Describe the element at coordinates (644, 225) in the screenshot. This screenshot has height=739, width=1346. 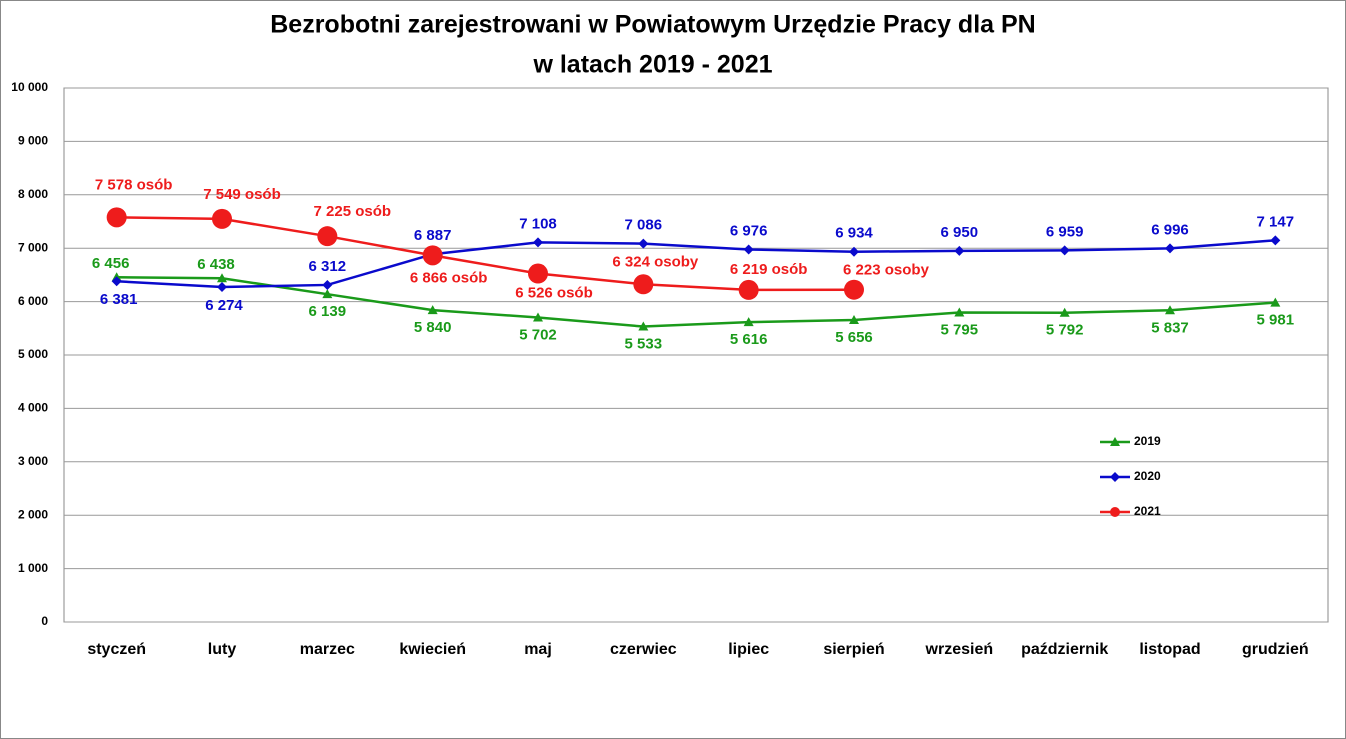
I see `data-label: 7 086` at that location.